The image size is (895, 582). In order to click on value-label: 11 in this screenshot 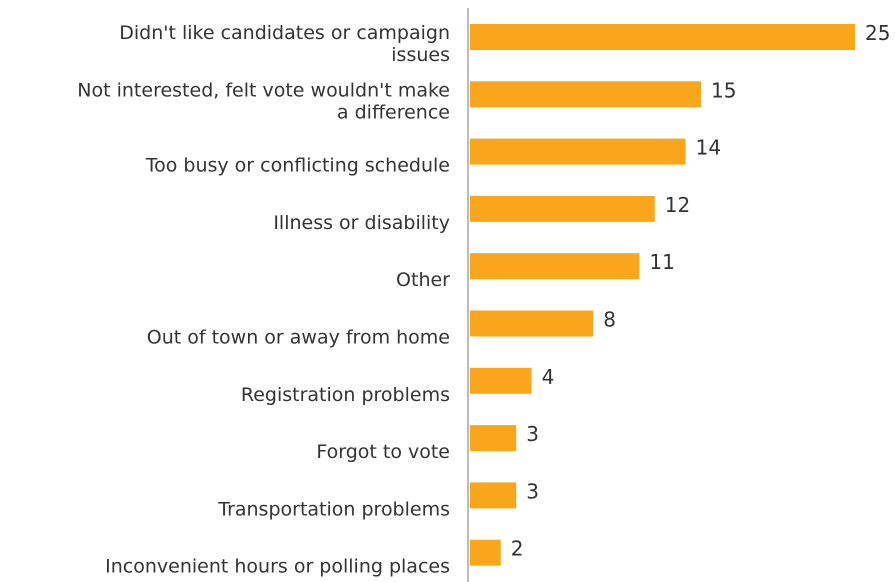, I will do `click(661, 262)`.